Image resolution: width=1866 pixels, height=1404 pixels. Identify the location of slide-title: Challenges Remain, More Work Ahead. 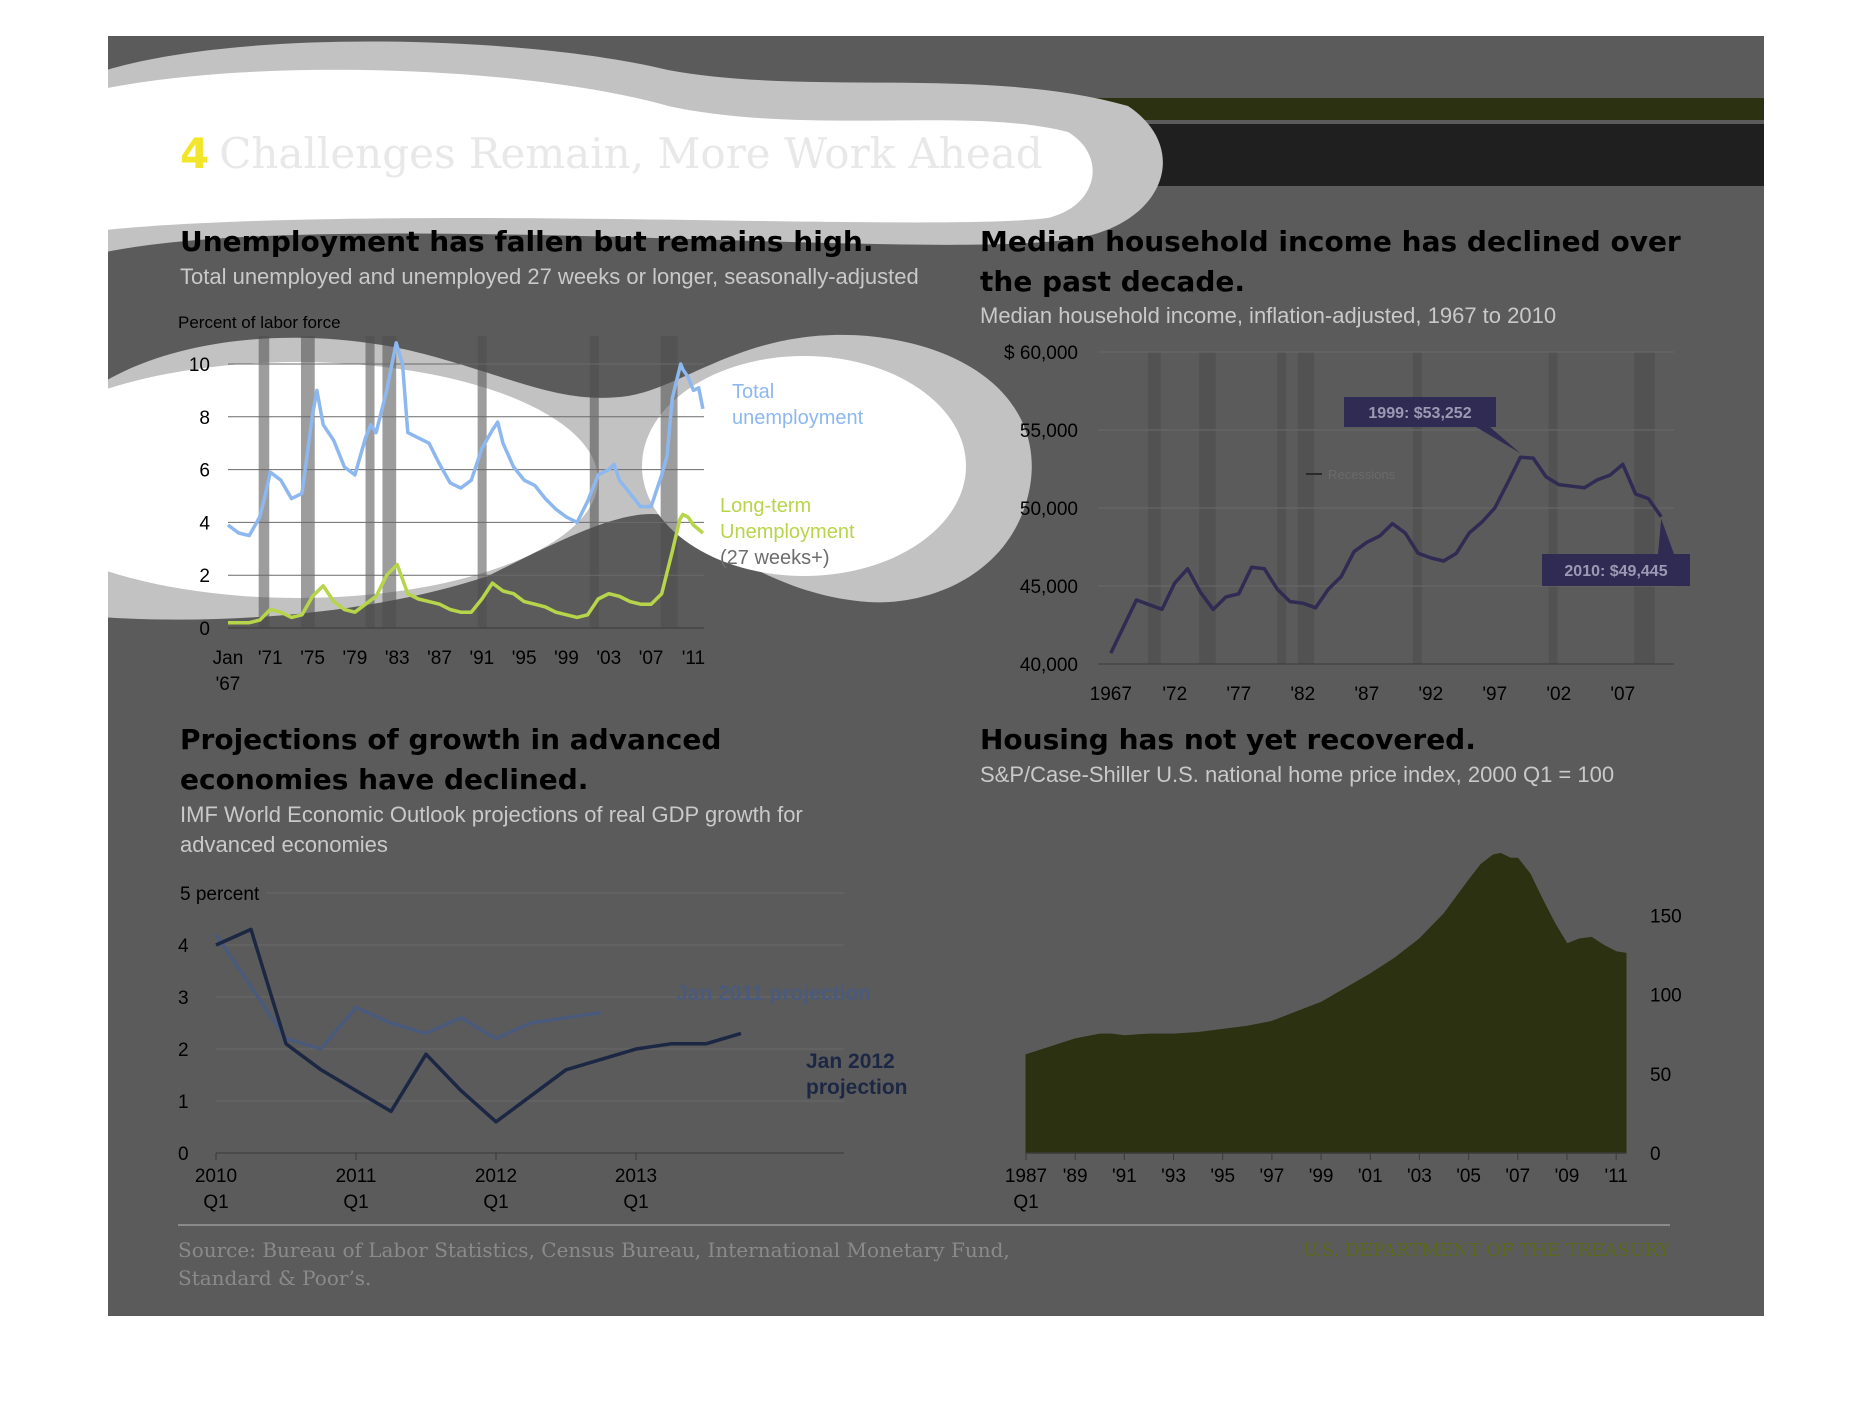
(631, 153).